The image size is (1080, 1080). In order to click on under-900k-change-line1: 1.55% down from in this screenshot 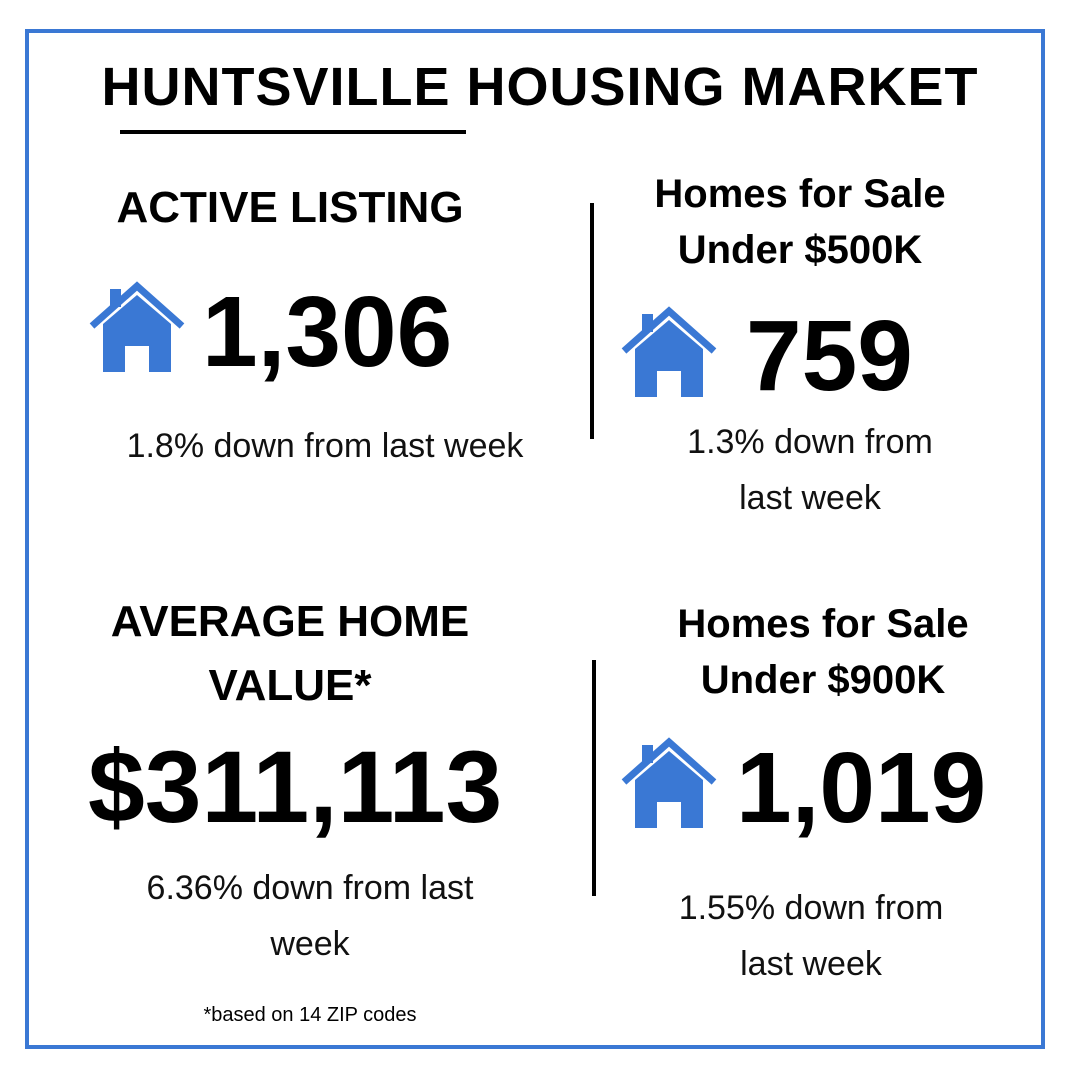, I will do `click(811, 908)`.